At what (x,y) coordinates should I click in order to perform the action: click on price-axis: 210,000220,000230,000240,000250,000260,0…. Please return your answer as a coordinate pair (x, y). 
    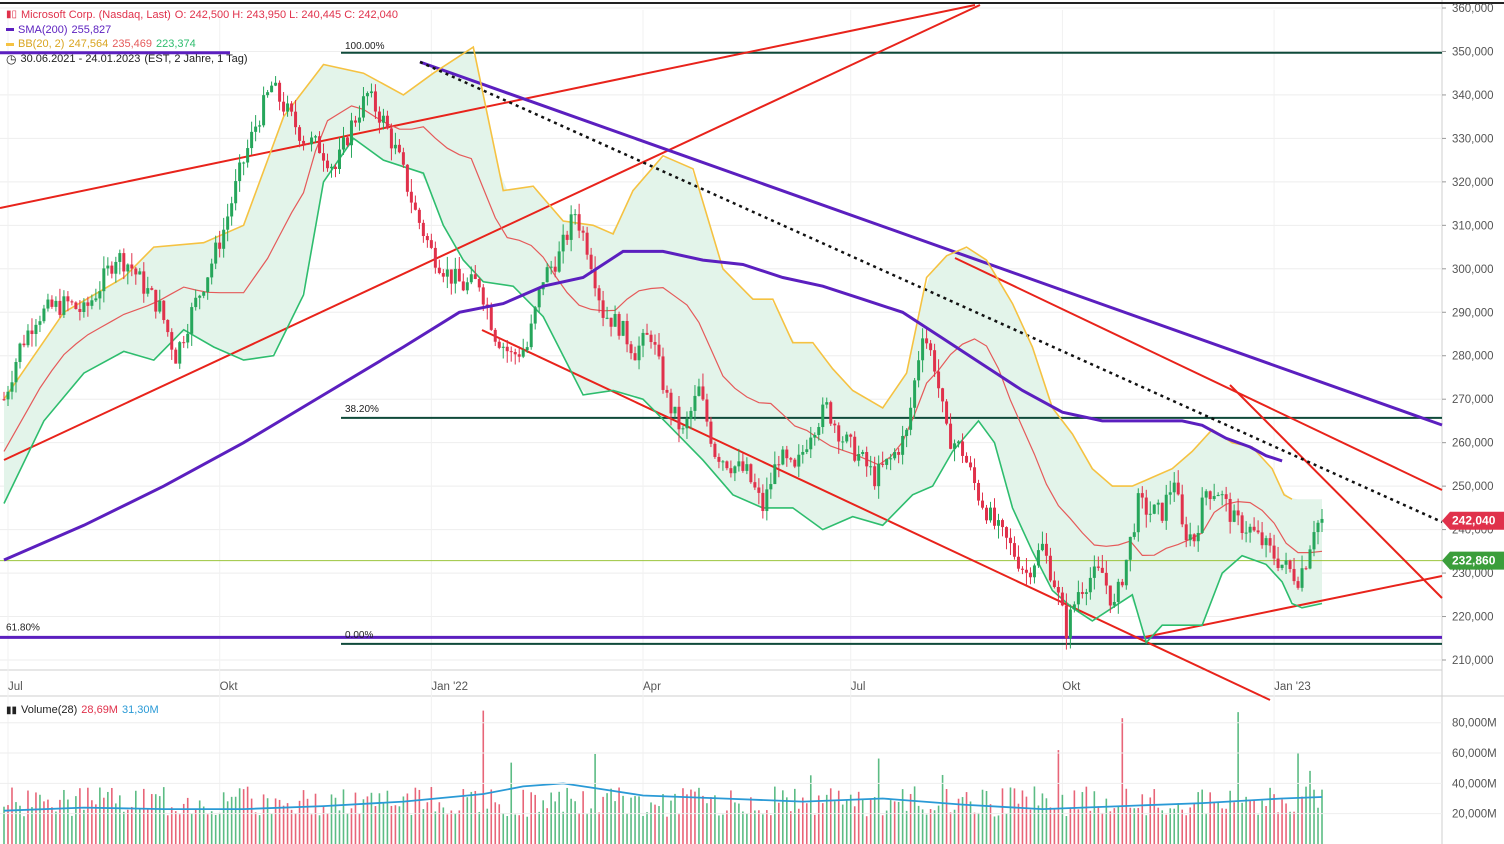
    Looking at the image, I should click on (1468, 335).